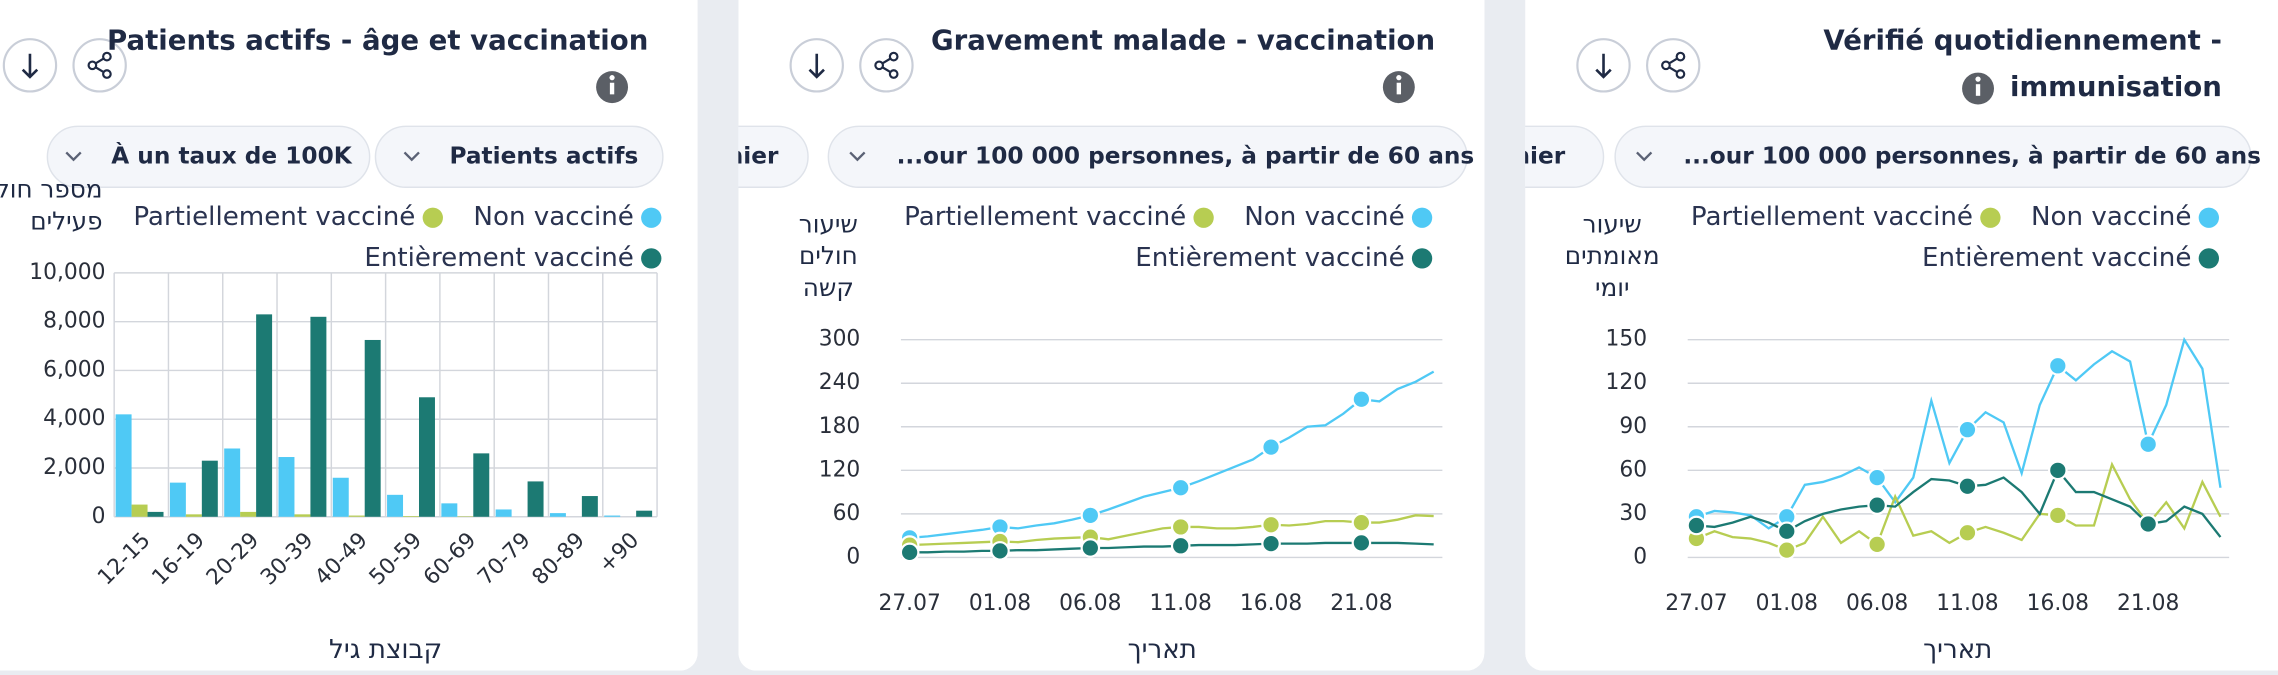 The image size is (2278, 675). What do you see at coordinates (377, 41) in the screenshot?
I see `chart-title-box: Patients actifs - âge et vaccination` at bounding box center [377, 41].